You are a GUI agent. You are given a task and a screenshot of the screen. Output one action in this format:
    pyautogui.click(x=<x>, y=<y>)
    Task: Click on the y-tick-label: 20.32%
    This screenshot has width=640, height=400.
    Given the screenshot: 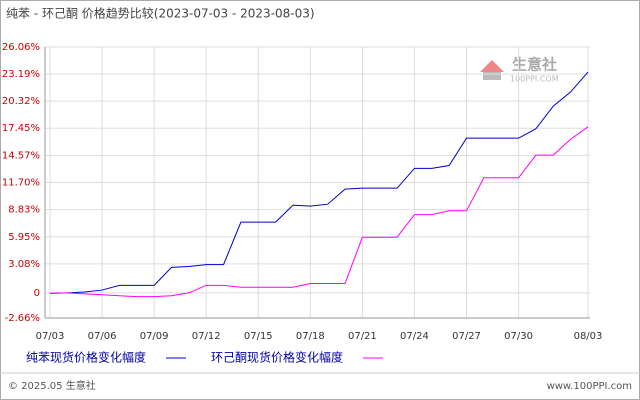 What is the action you would take?
    pyautogui.click(x=21, y=101)
    